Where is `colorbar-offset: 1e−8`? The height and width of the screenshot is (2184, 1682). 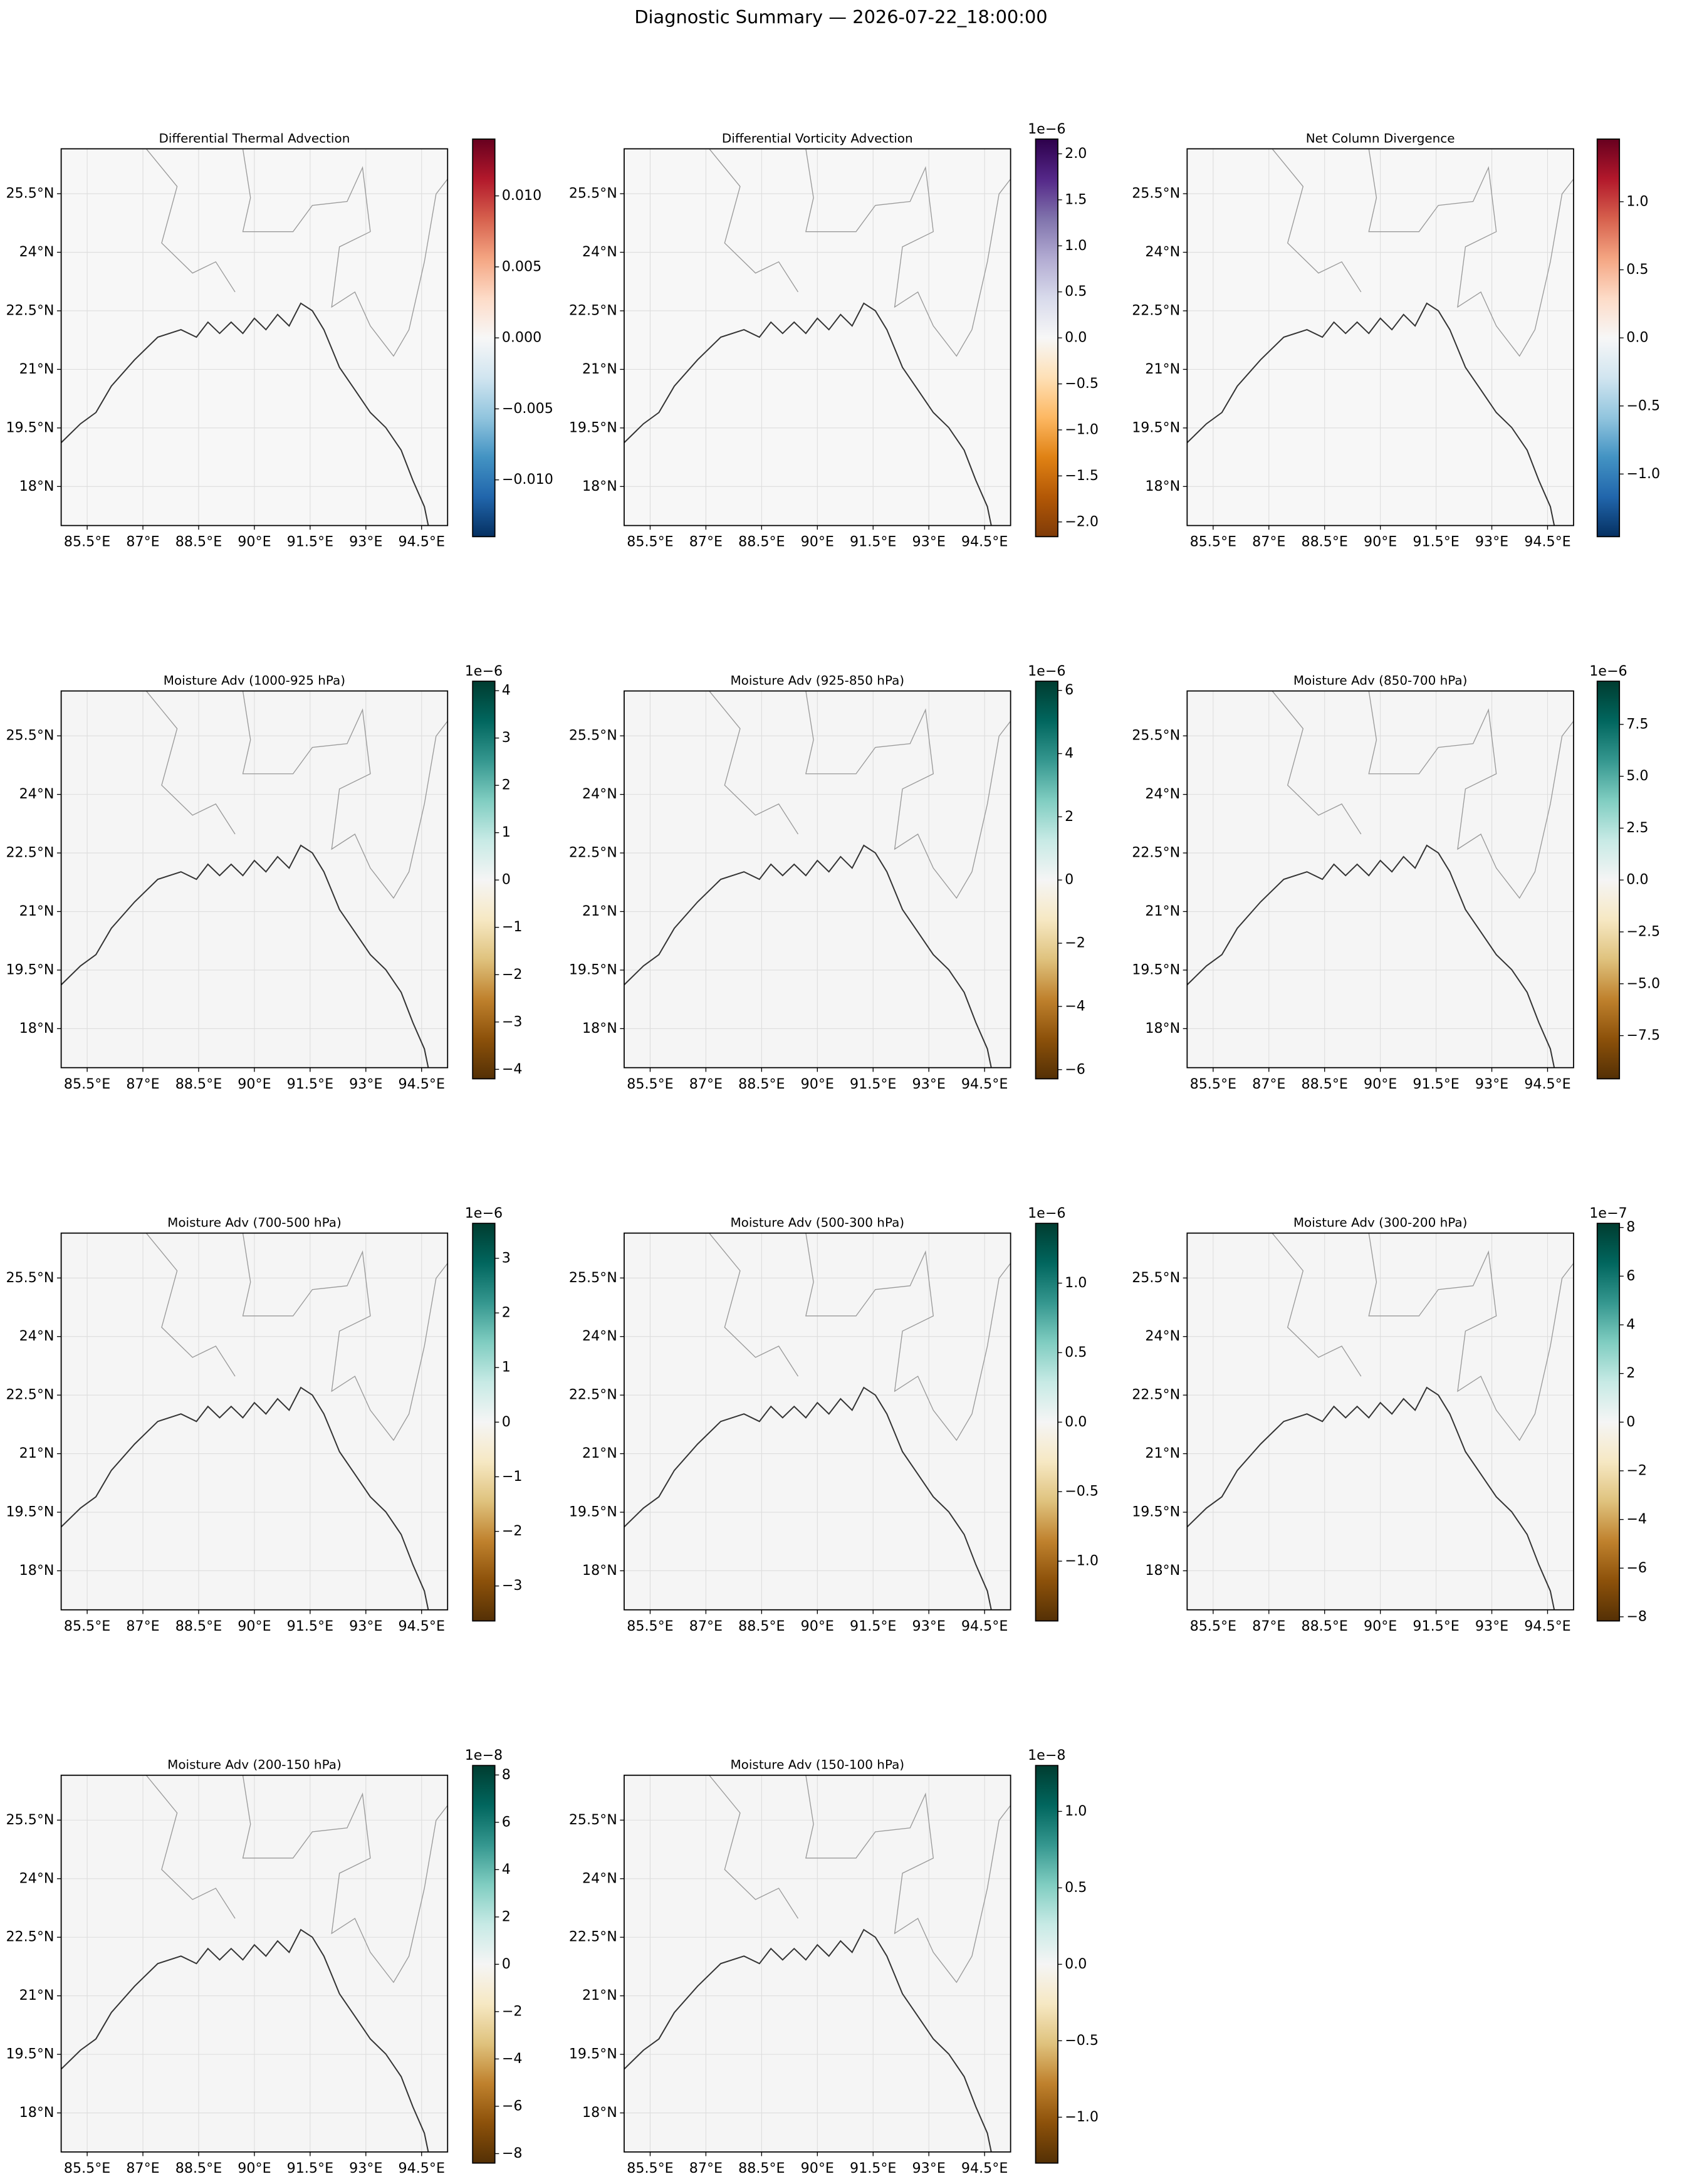 colorbar-offset: 1e−8 is located at coordinates (1046, 1755).